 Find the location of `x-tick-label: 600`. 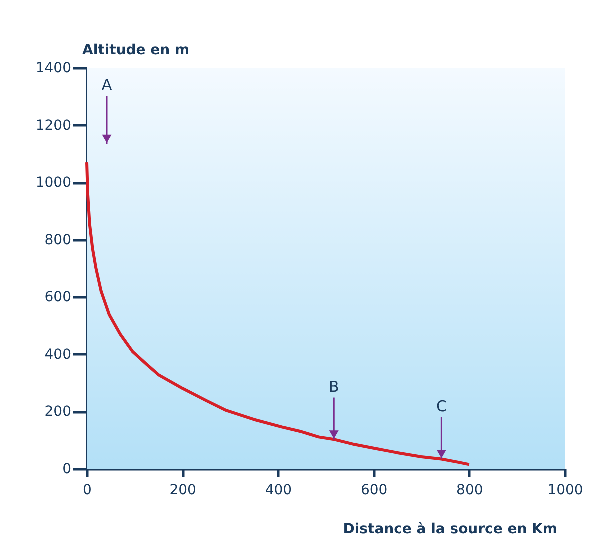

x-tick-label: 600 is located at coordinates (374, 490).